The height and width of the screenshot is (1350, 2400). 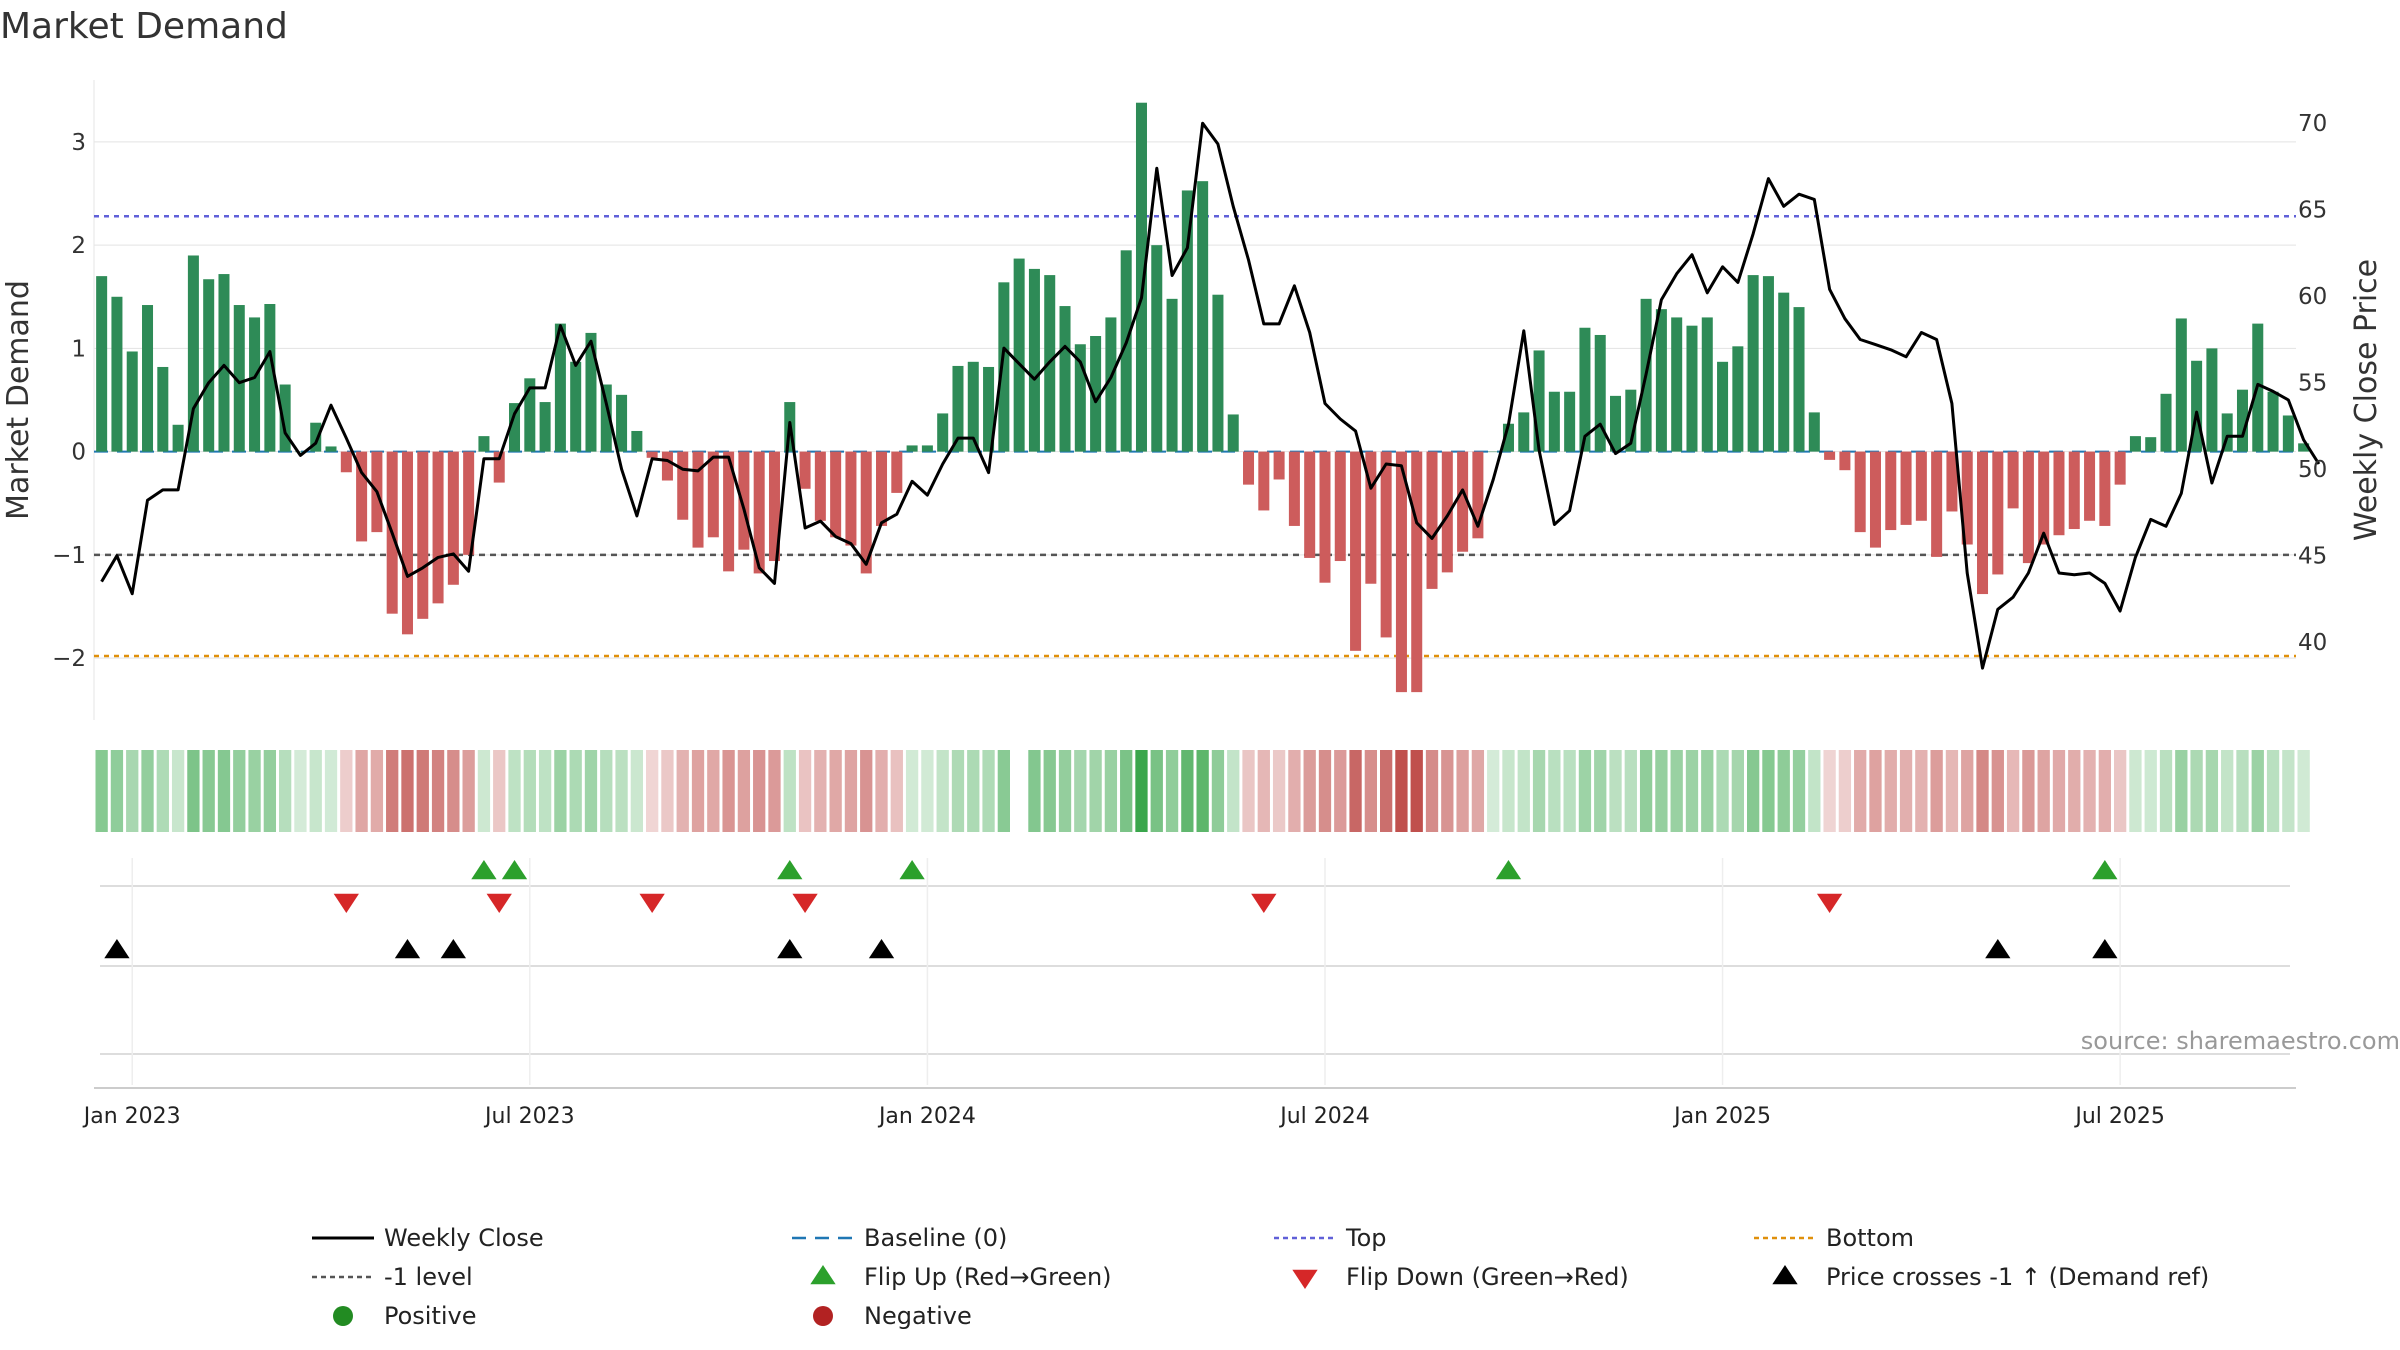 What do you see at coordinates (892, 1316) in the screenshot?
I see `legend-item: Negative` at bounding box center [892, 1316].